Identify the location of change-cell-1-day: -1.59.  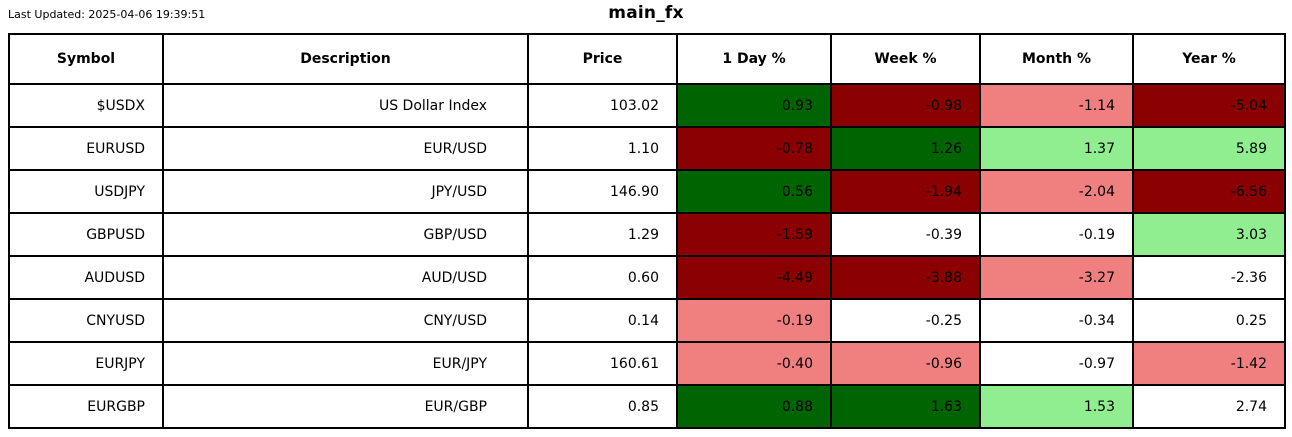
(754, 234).